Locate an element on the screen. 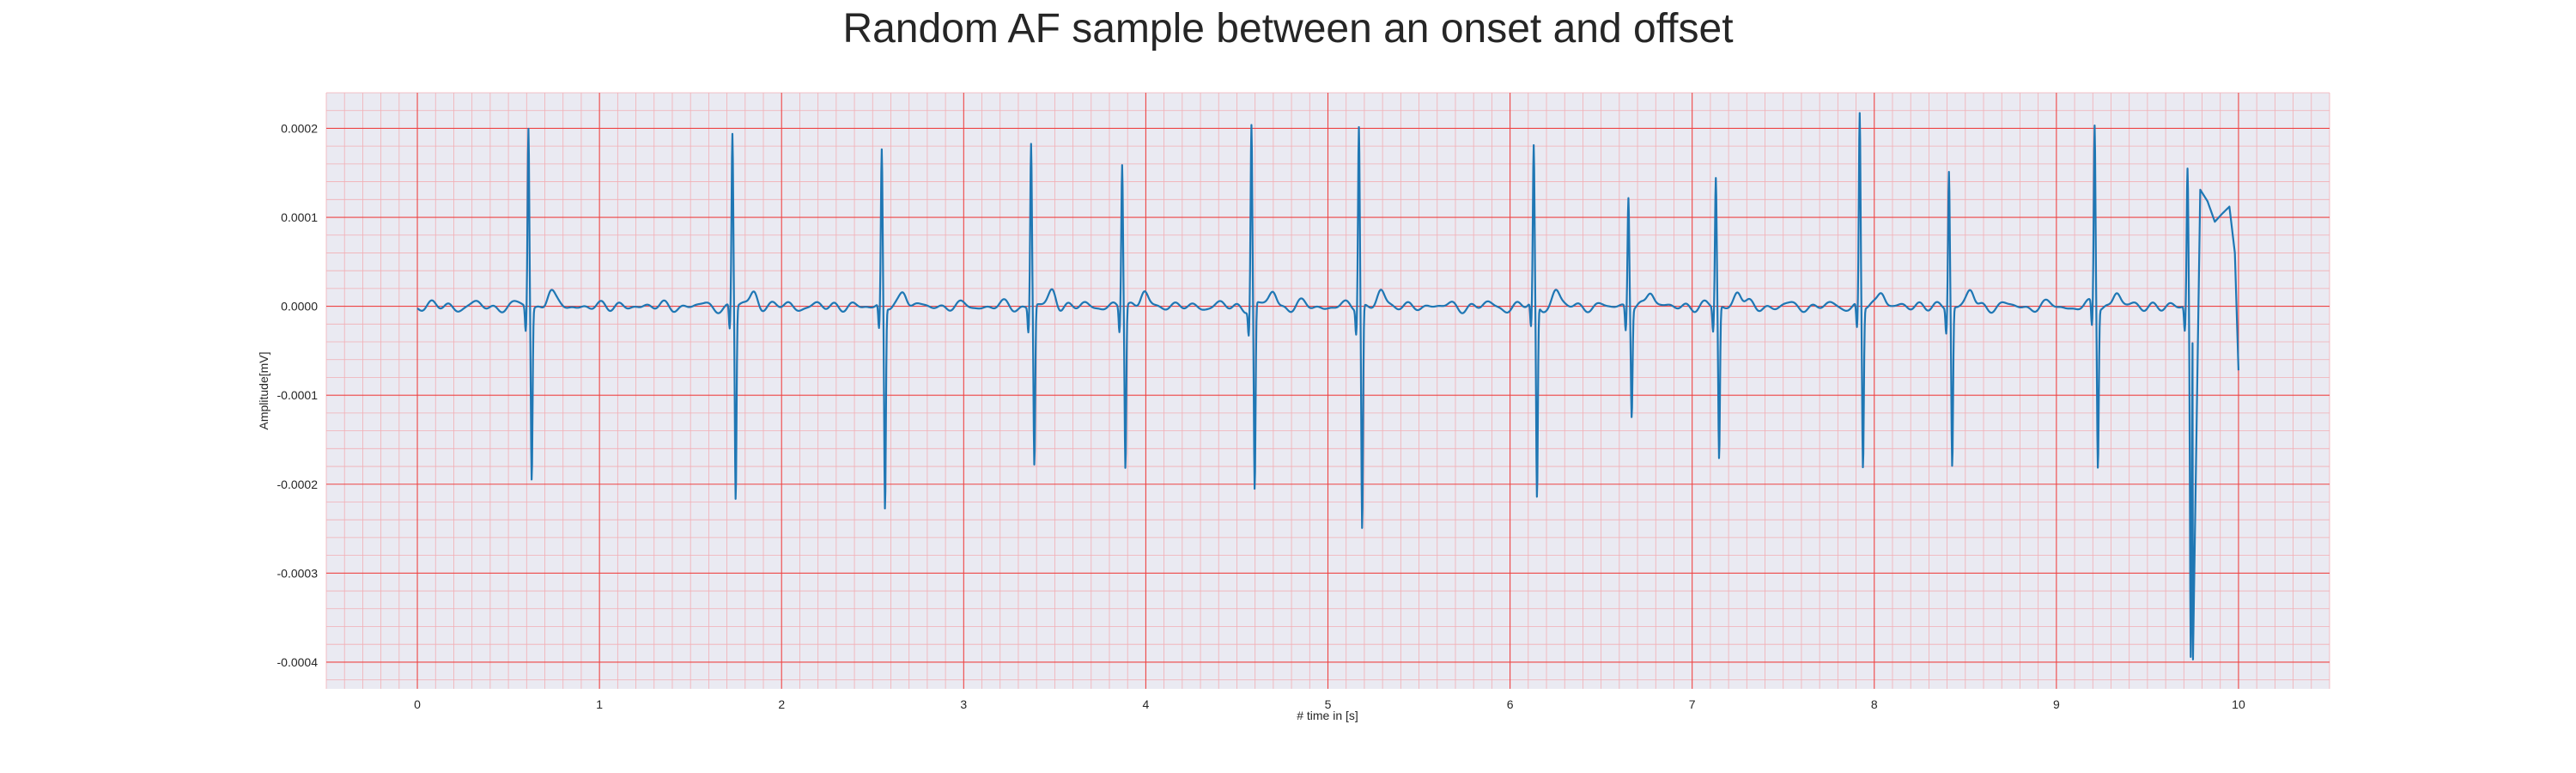 The image size is (2576, 773). y-tick-label: -0.0002 is located at coordinates (298, 485).